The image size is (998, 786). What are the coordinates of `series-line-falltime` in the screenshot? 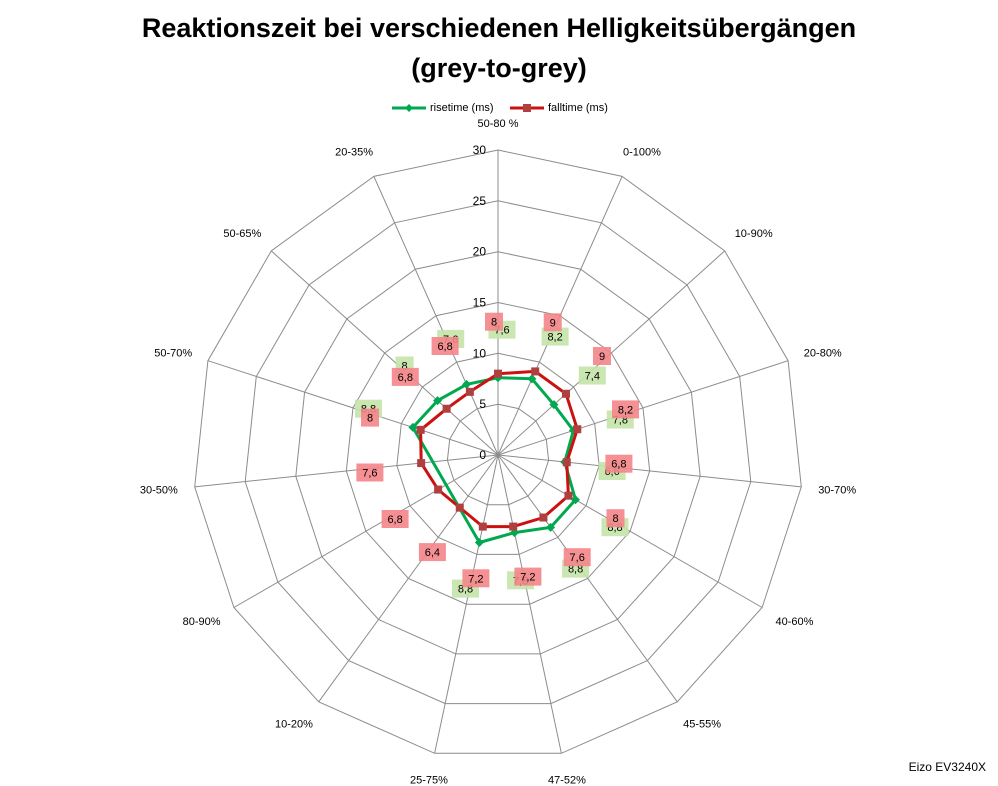 It's located at (499, 449).